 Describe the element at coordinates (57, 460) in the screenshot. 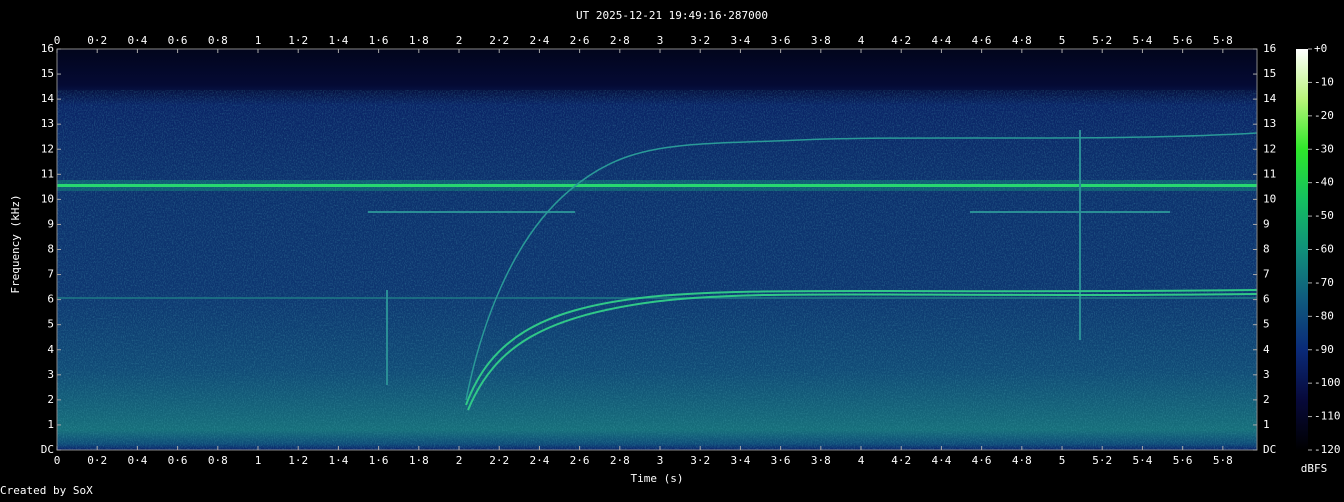

I see `x-tick-label: 0` at that location.